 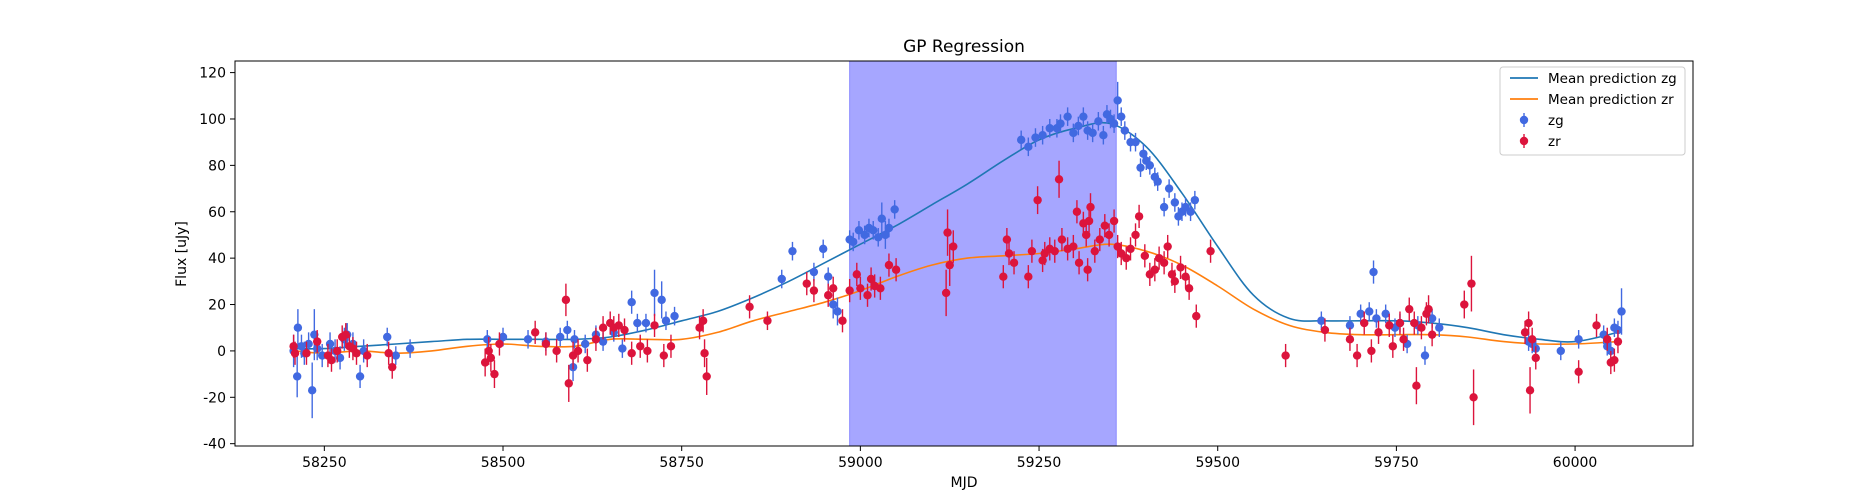 I want to click on x-axis-label: MJD, so click(x=964, y=483).